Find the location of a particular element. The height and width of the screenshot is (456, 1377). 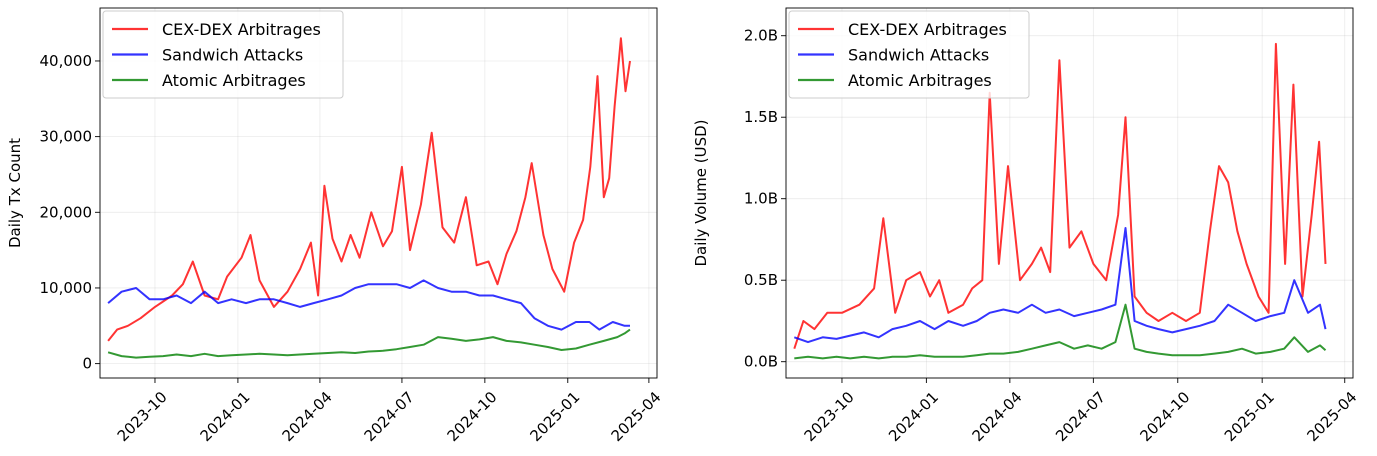

chart1-xtick-label-5: 2025-01 is located at coordinates (554, 416).